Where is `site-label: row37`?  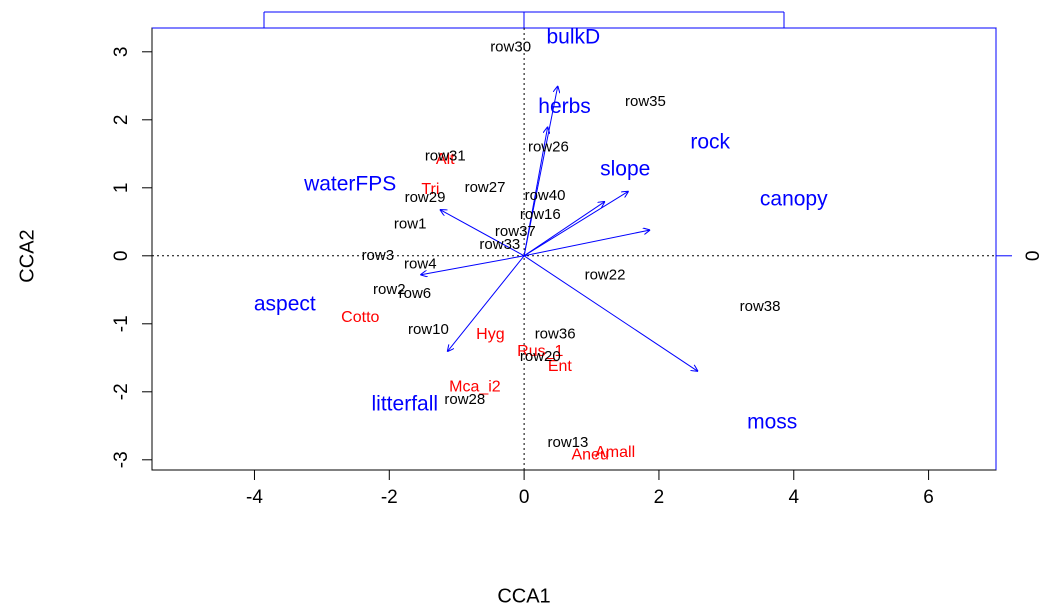
site-label: row37 is located at coordinates (515, 231).